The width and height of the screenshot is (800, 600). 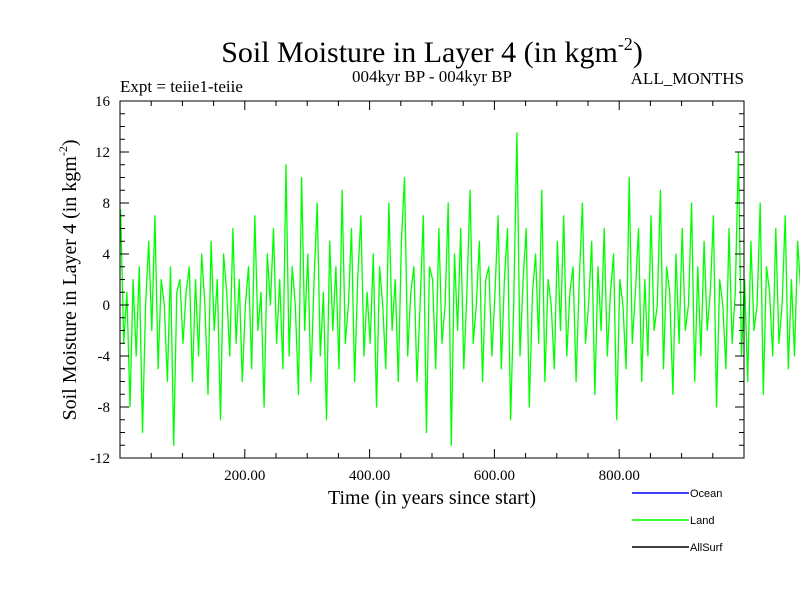 I want to click on chart-title-suffix: ), so click(x=638, y=52).